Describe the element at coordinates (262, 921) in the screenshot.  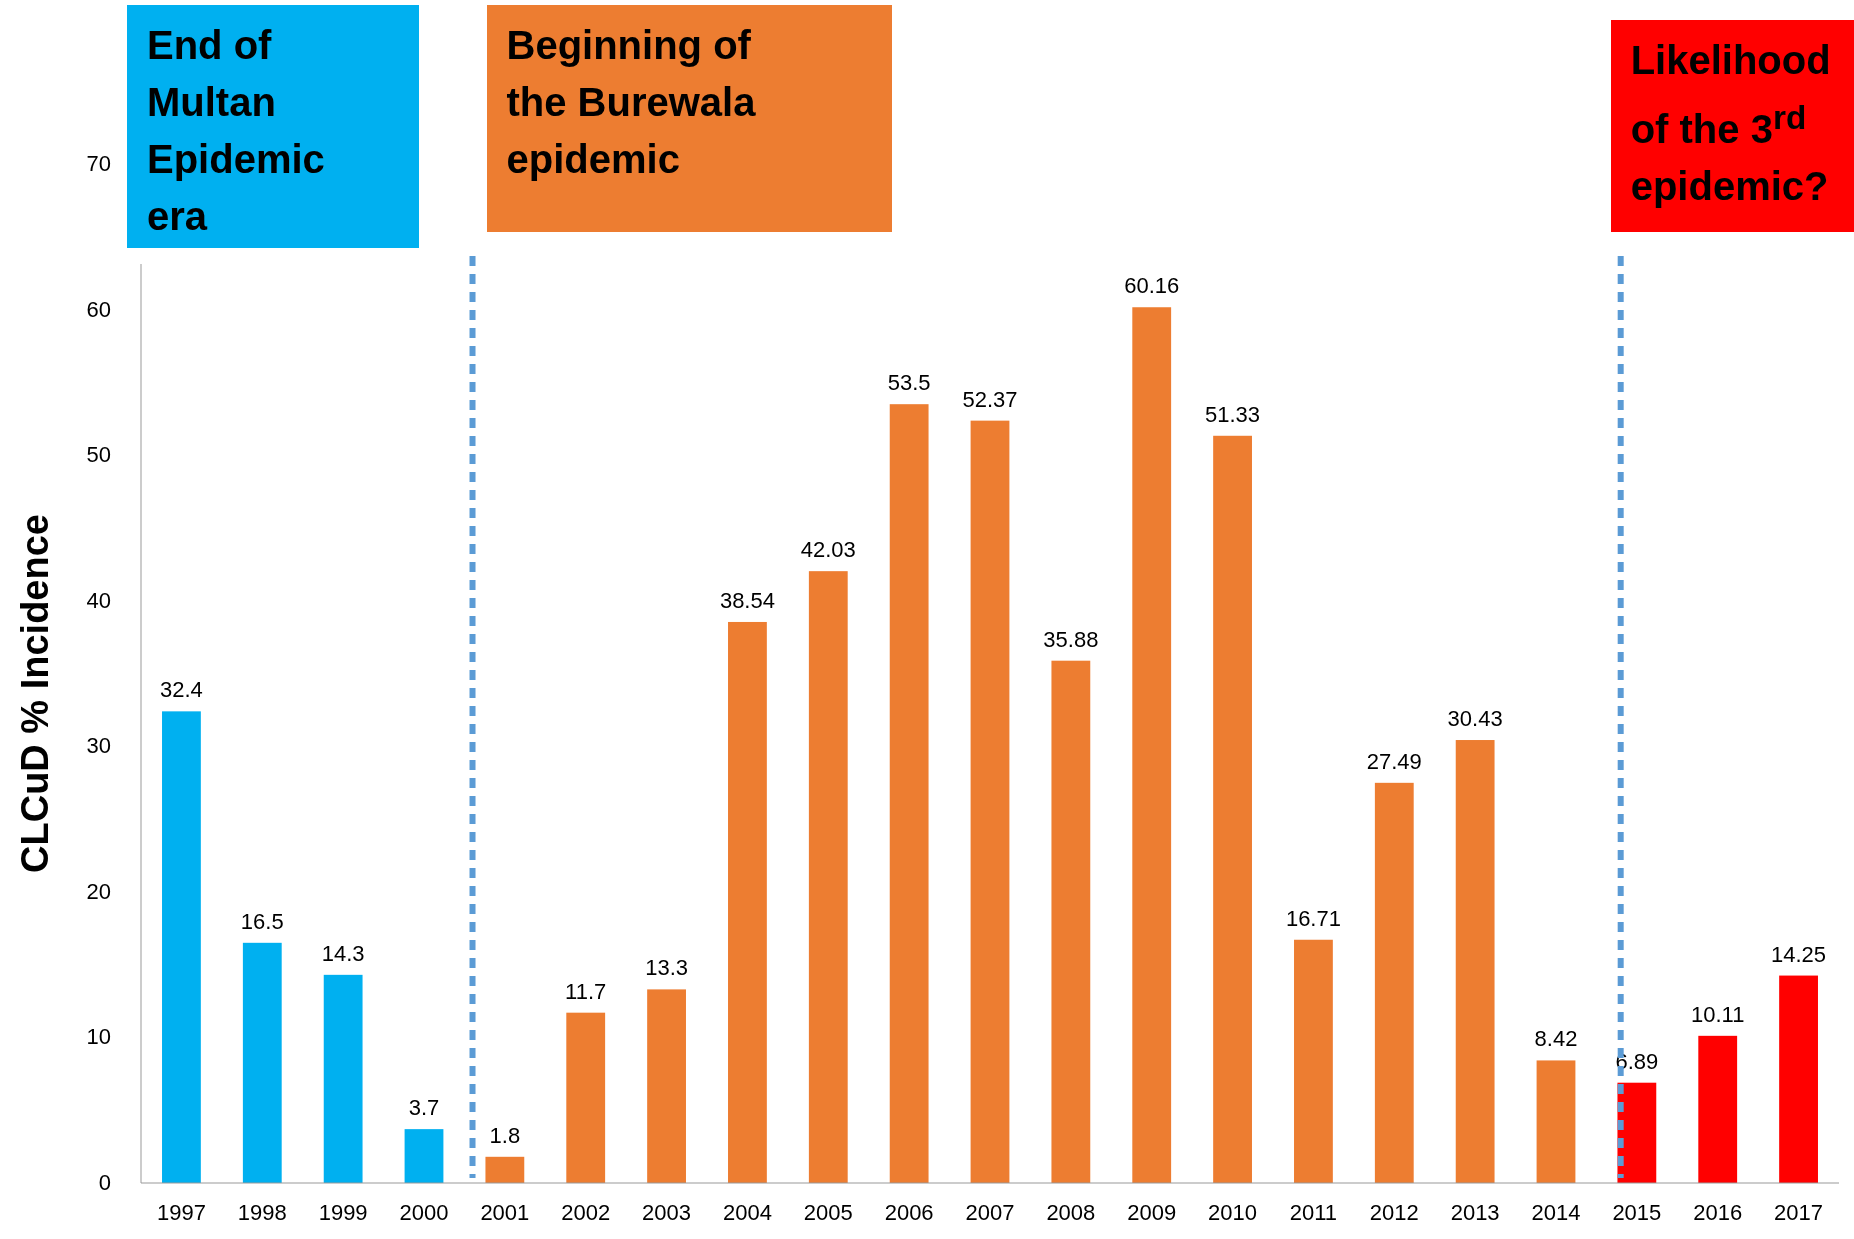
I see `data-label: 16.5` at that location.